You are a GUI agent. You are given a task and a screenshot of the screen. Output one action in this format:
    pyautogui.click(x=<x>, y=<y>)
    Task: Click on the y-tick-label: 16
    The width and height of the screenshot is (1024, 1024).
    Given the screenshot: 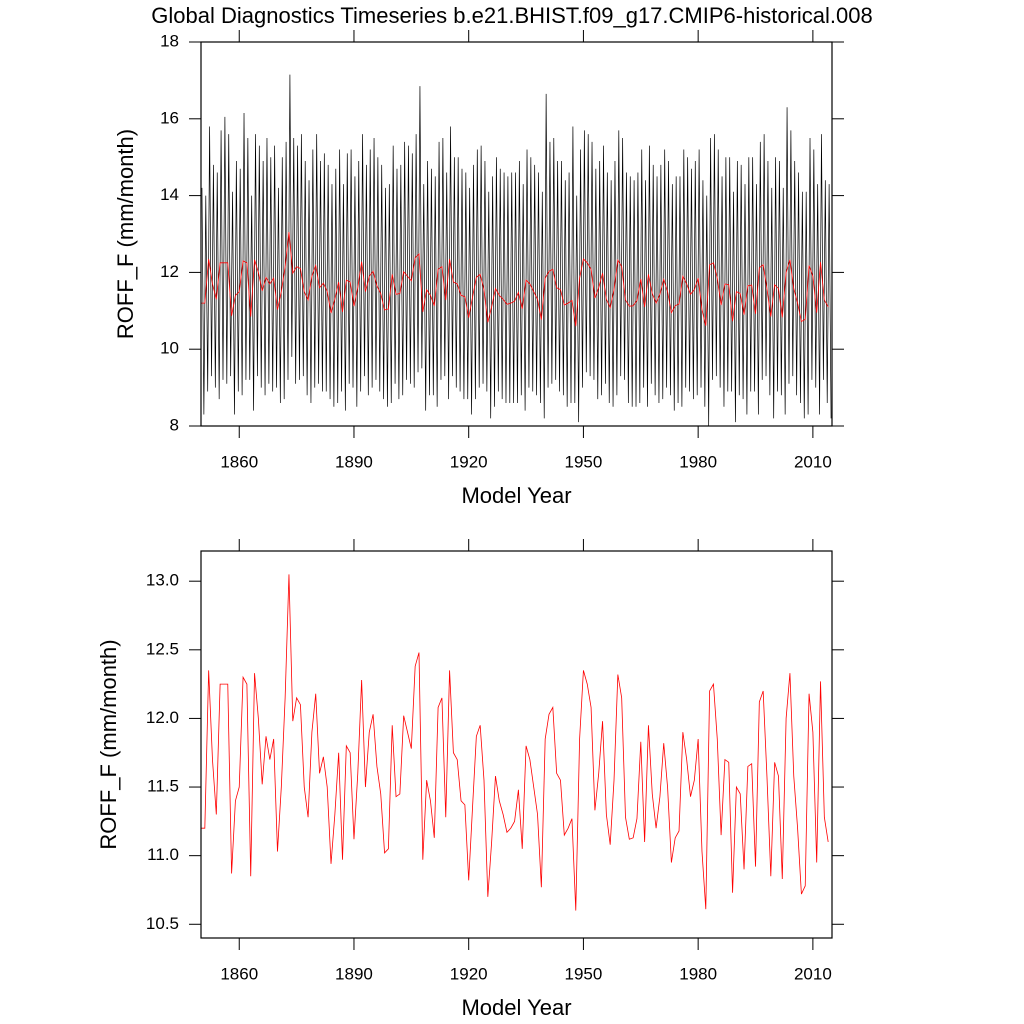 What is the action you would take?
    pyautogui.click(x=169, y=117)
    